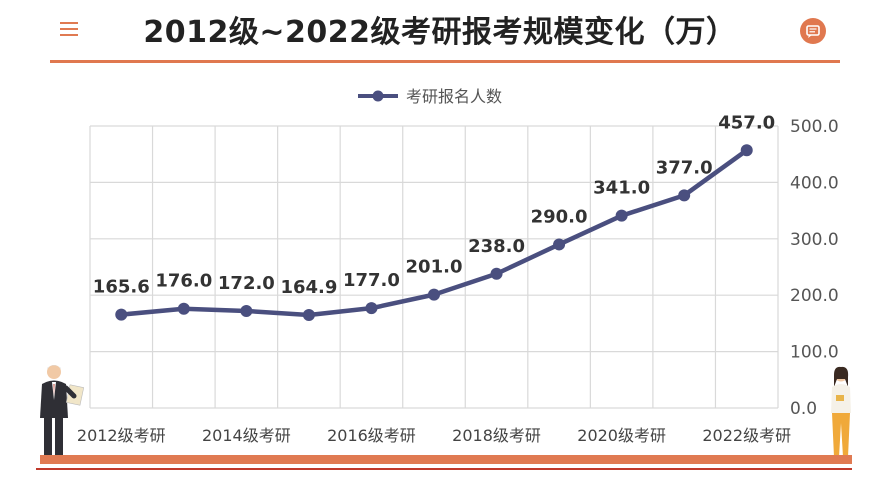  Describe the element at coordinates (121, 287) in the screenshot. I see `data-label: 165.6` at that location.